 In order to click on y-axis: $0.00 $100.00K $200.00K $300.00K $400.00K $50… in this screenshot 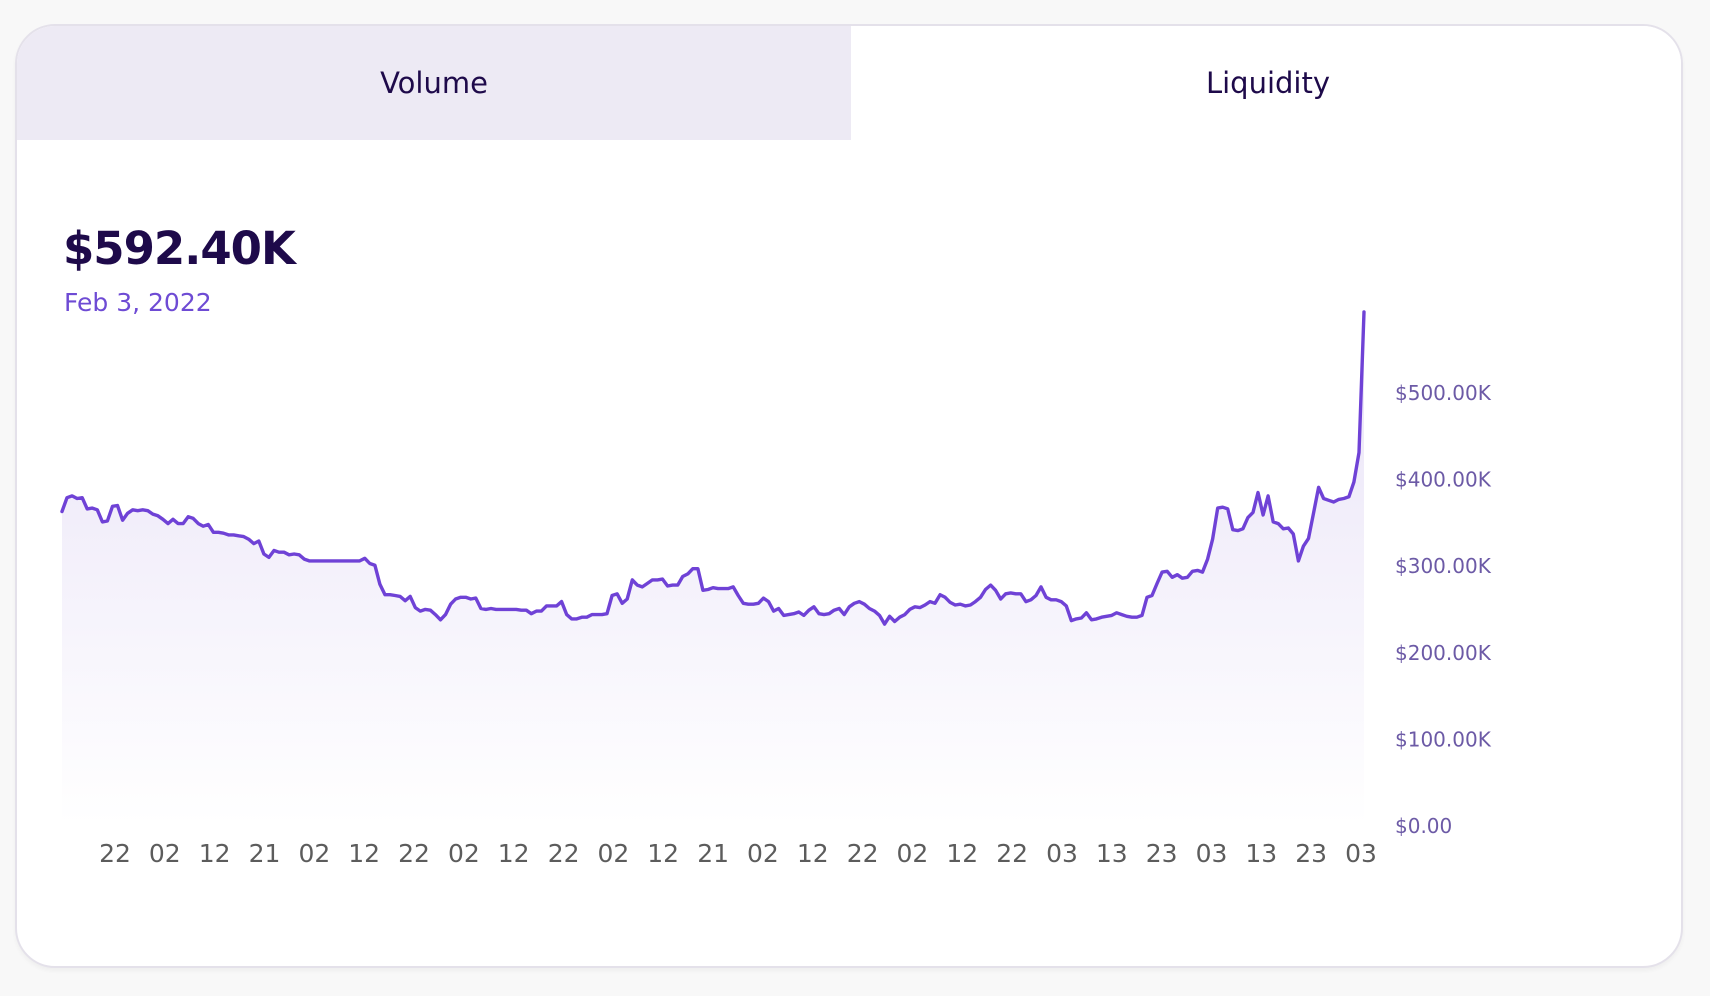, I will do `click(1443, 609)`.